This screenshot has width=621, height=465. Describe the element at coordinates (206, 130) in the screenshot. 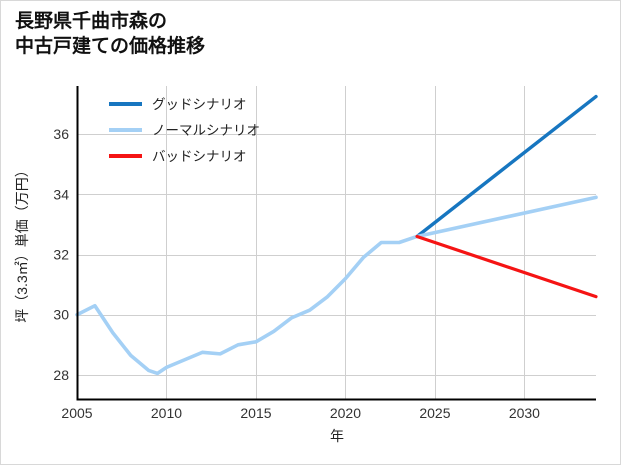

I see `legend-label: ノーマルシナリオ` at that location.